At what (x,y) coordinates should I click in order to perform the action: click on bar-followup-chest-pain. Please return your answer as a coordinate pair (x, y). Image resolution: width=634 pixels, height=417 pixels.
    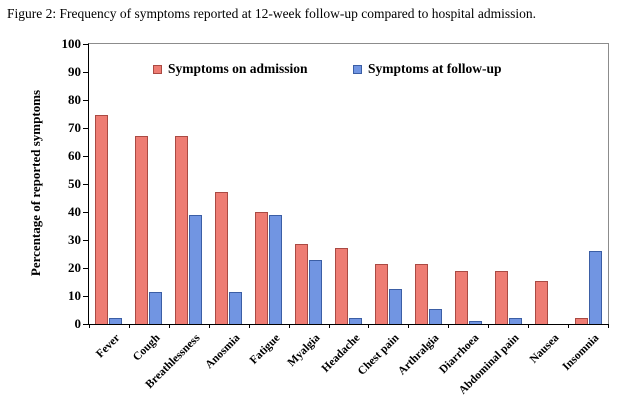
    Looking at the image, I should click on (395, 306).